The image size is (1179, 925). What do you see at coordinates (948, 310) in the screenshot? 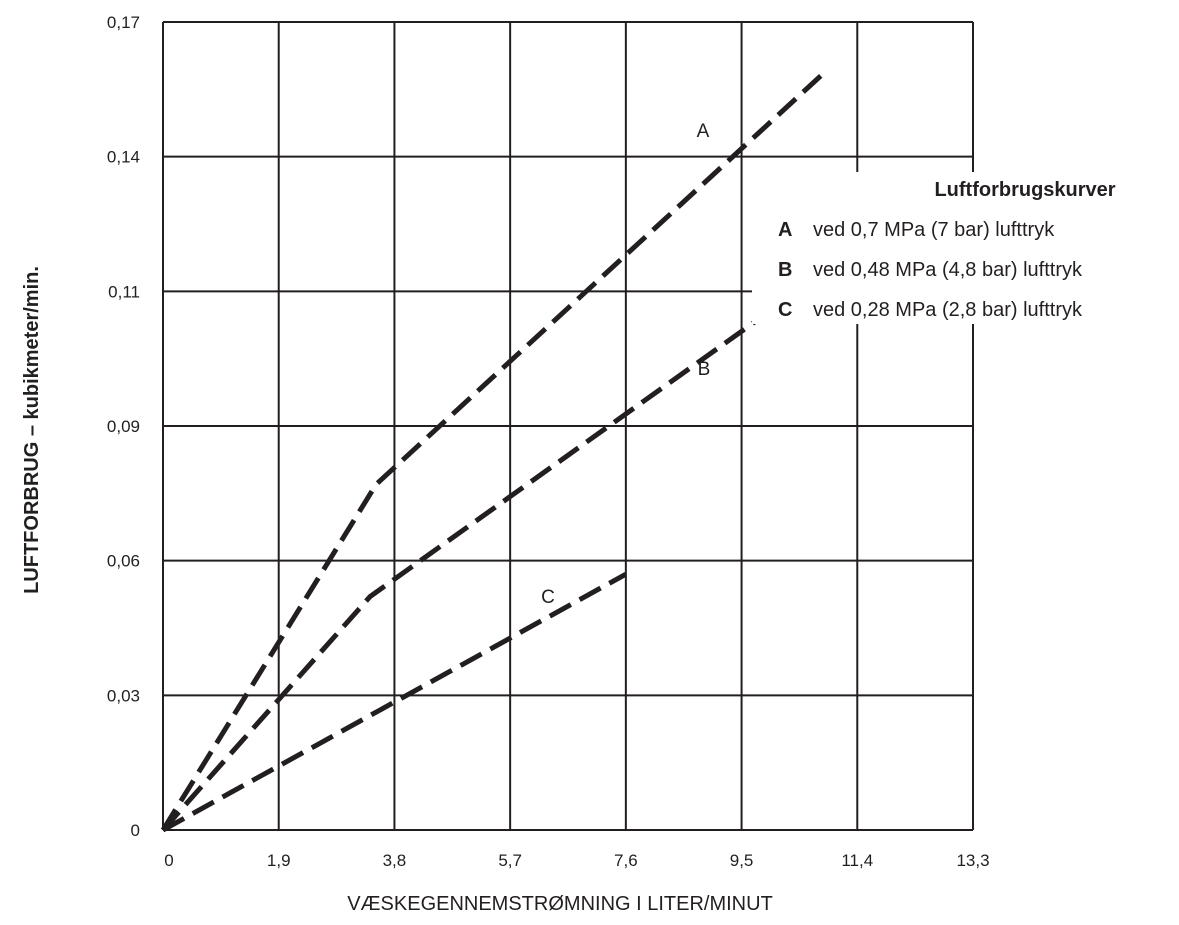
I see `legend-entry-text: ved 0,28 MPa (2,8 bar) lufttryk` at bounding box center [948, 310].